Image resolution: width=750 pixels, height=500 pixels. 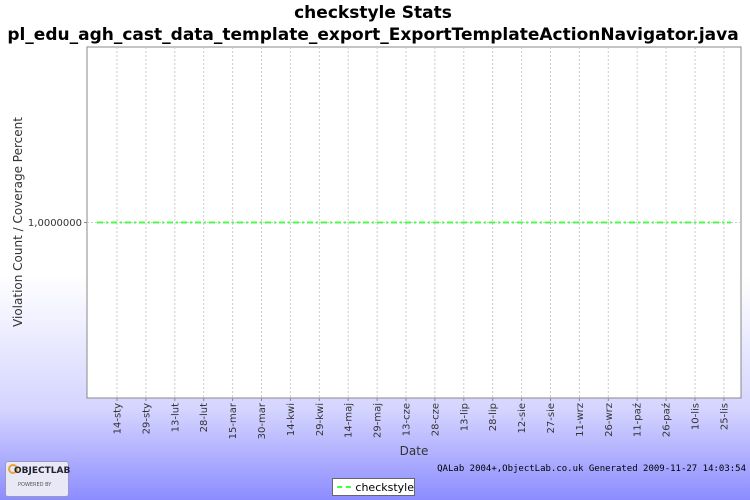 I want to click on x-tick-label: 28-lut, so click(x=204, y=417).